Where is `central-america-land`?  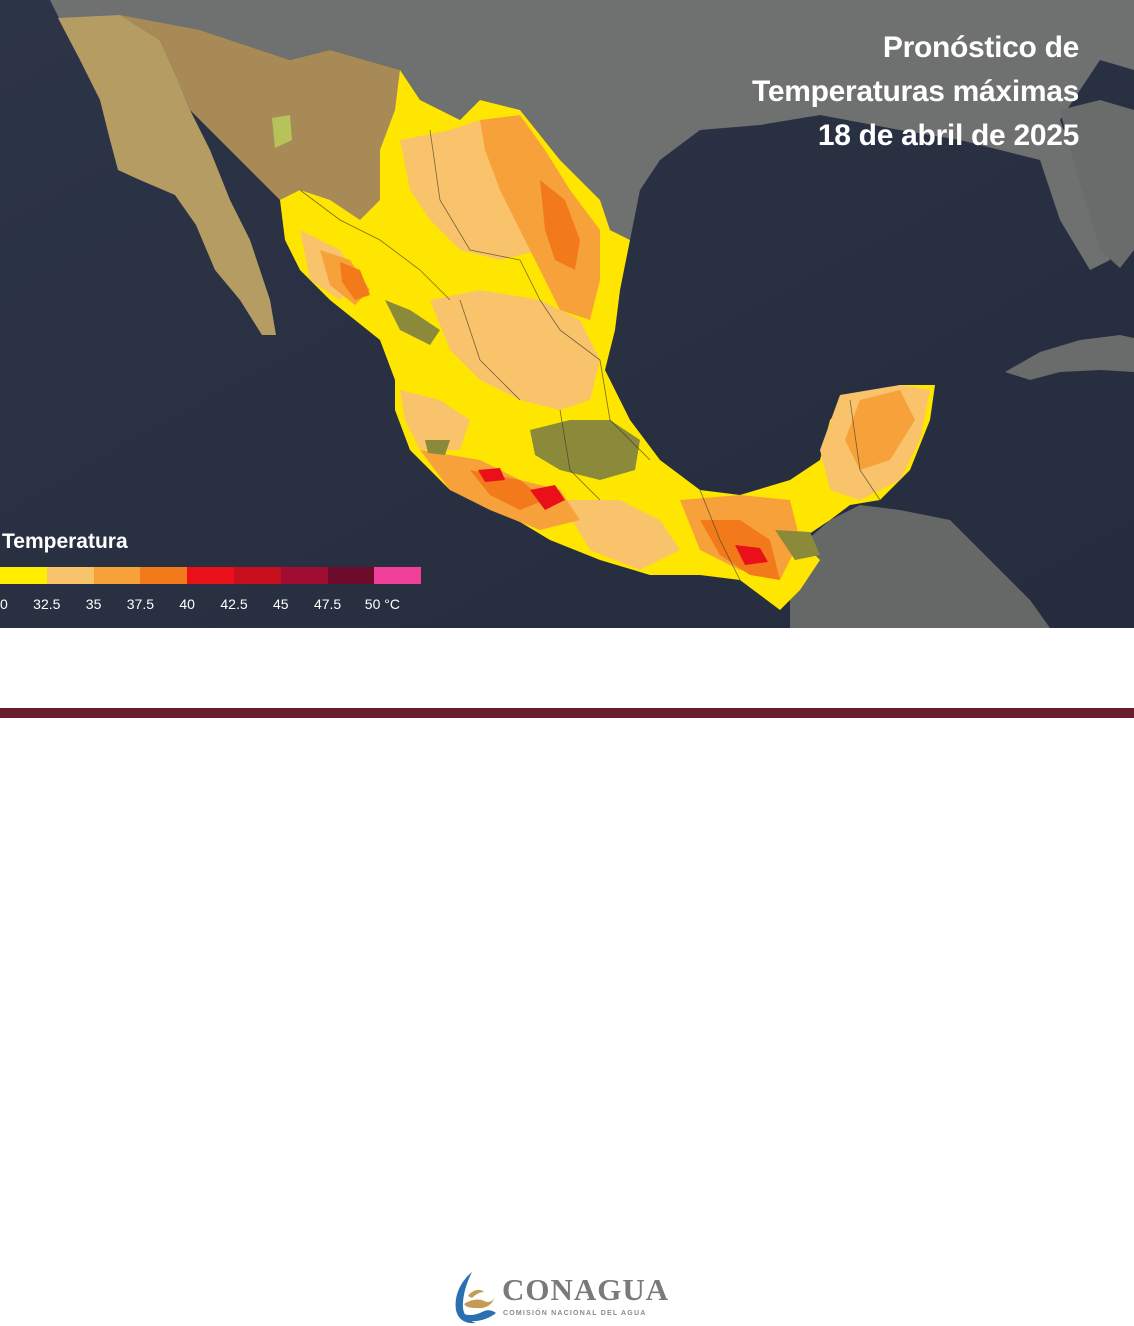
central-america-land is located at coordinates (920, 566).